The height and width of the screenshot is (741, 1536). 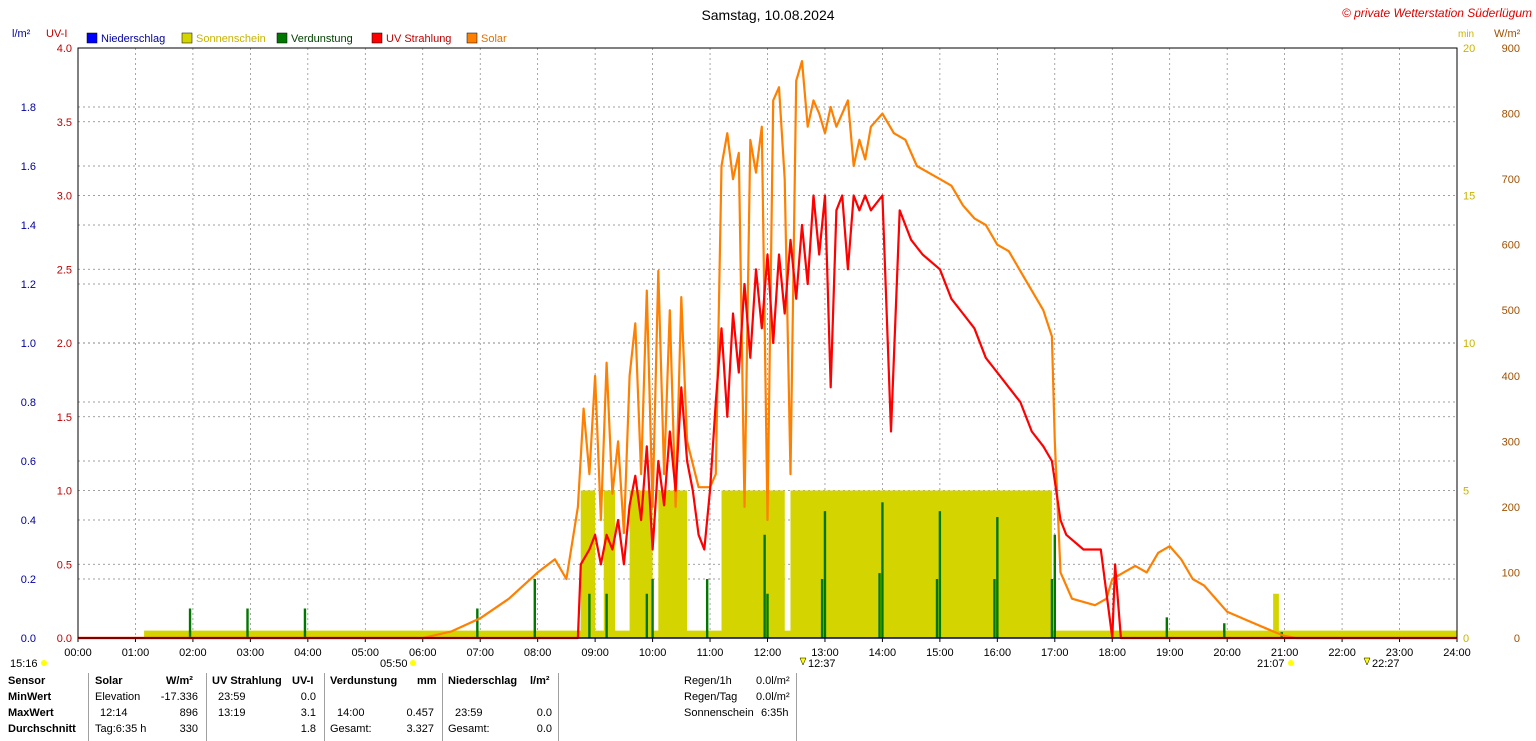 What do you see at coordinates (427, 681) in the screenshot?
I see `stats-verd-unit: mm` at bounding box center [427, 681].